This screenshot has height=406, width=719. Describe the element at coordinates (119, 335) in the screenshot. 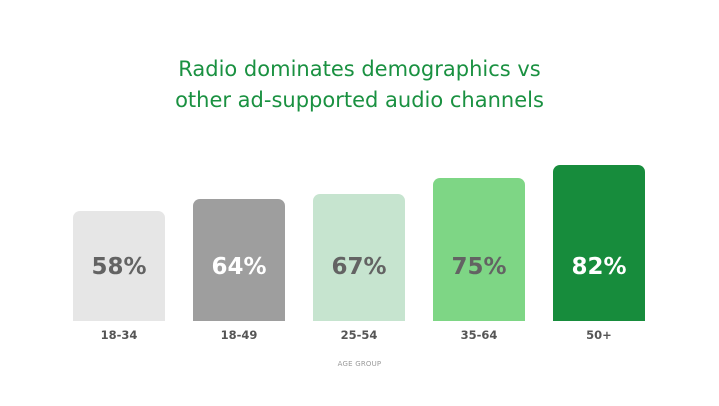

I see `x-tick-label: 18-34` at that location.